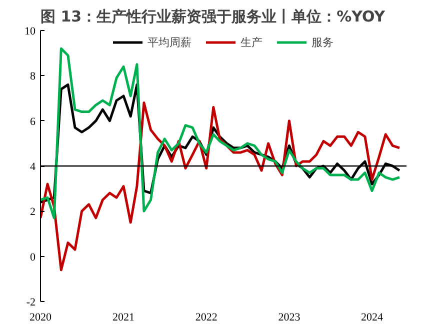  I want to click on legend-label: 平均周薪, so click(170, 42).